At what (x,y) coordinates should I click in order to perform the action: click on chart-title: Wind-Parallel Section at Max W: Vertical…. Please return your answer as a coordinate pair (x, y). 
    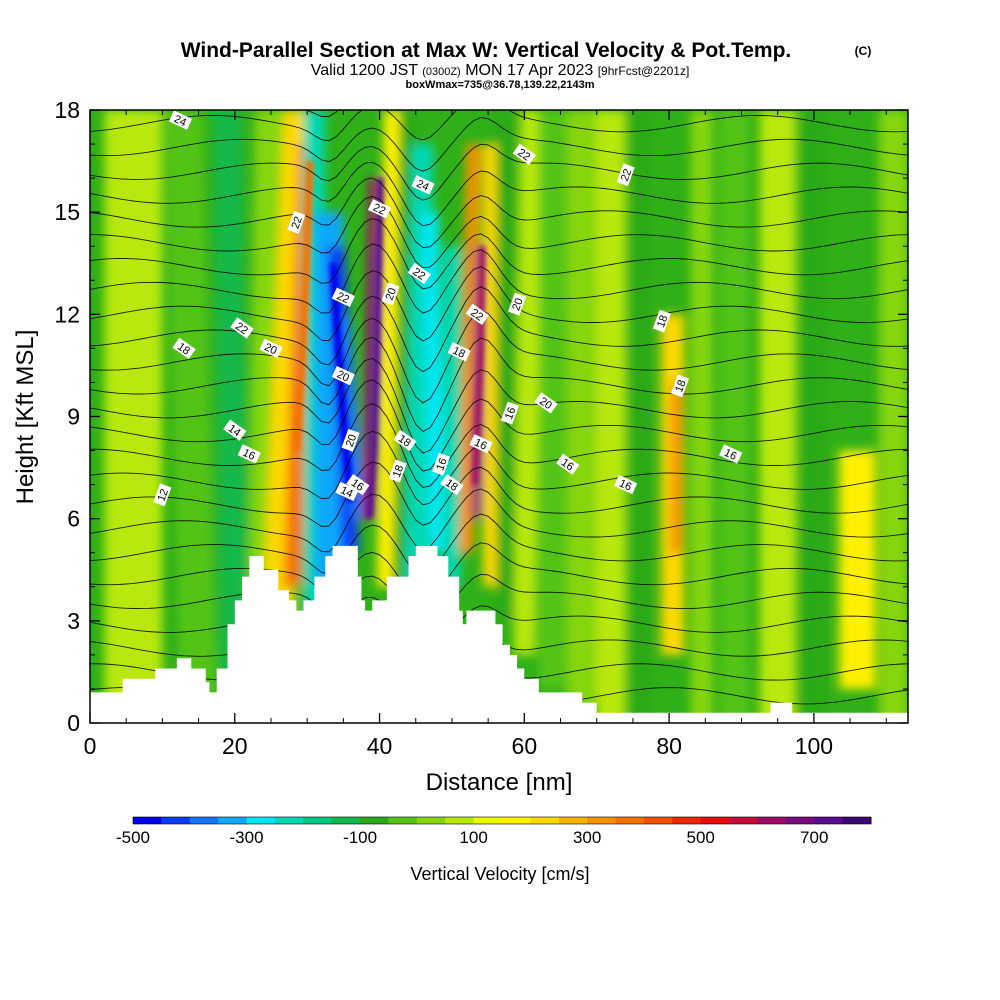
    Looking at the image, I should click on (486, 50).